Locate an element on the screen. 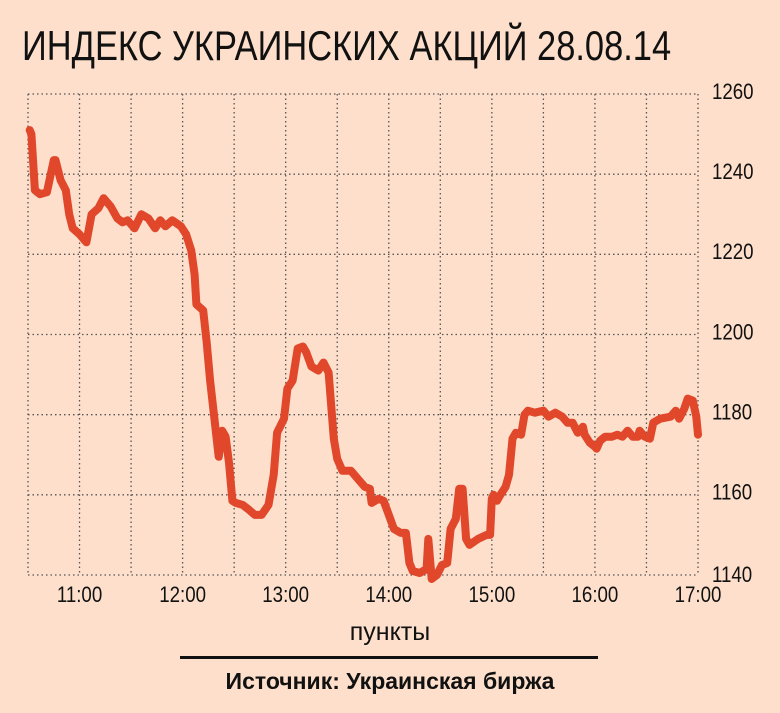 This screenshot has width=780, height=713. x-tick-label: 12:00 is located at coordinates (182, 596).